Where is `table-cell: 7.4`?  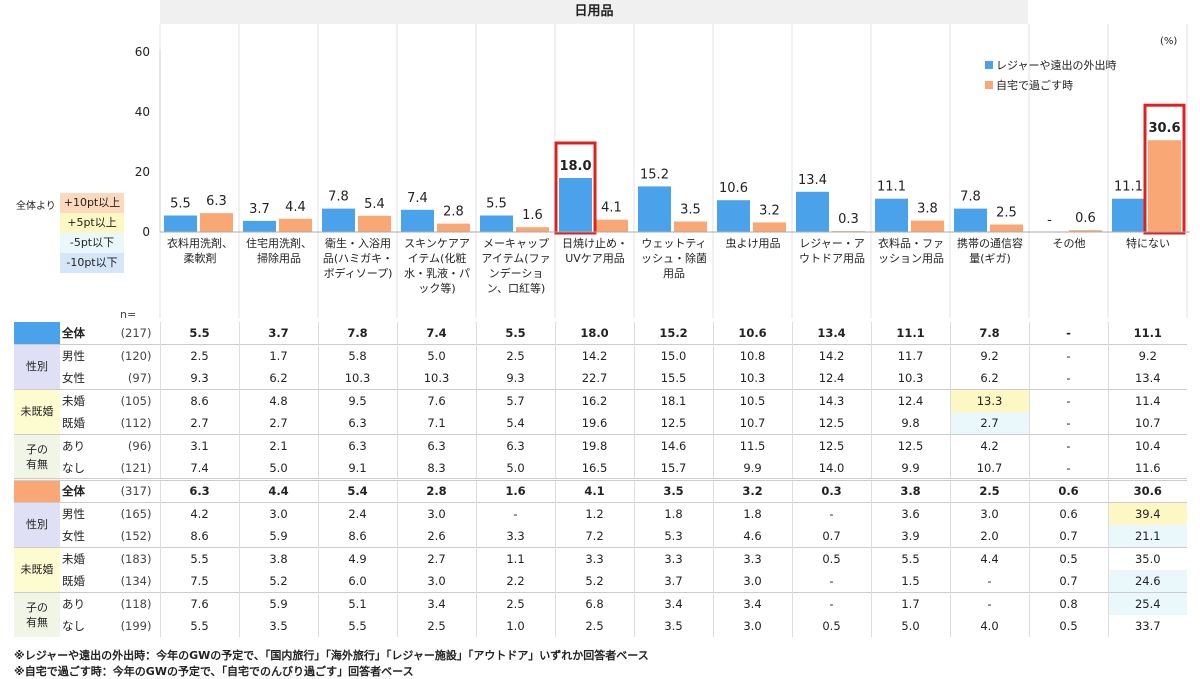
table-cell: 7.4 is located at coordinates (199, 468).